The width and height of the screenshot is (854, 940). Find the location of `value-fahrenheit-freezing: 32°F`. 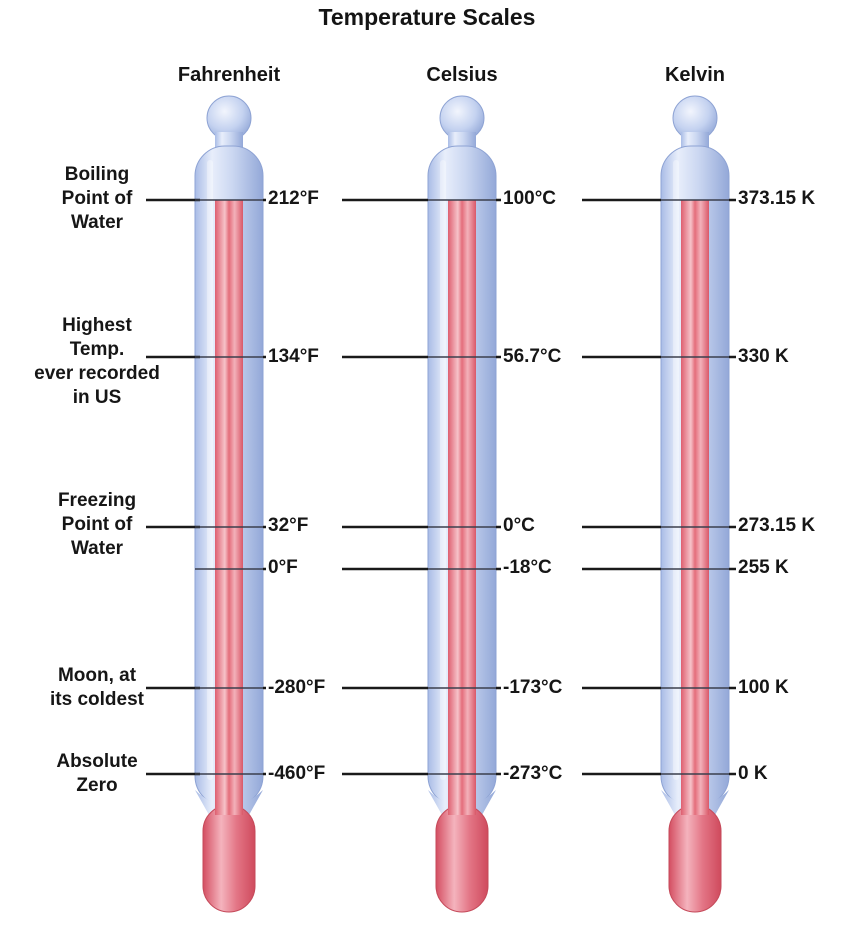

value-fahrenheit-freezing: 32°F is located at coordinates (288, 525).